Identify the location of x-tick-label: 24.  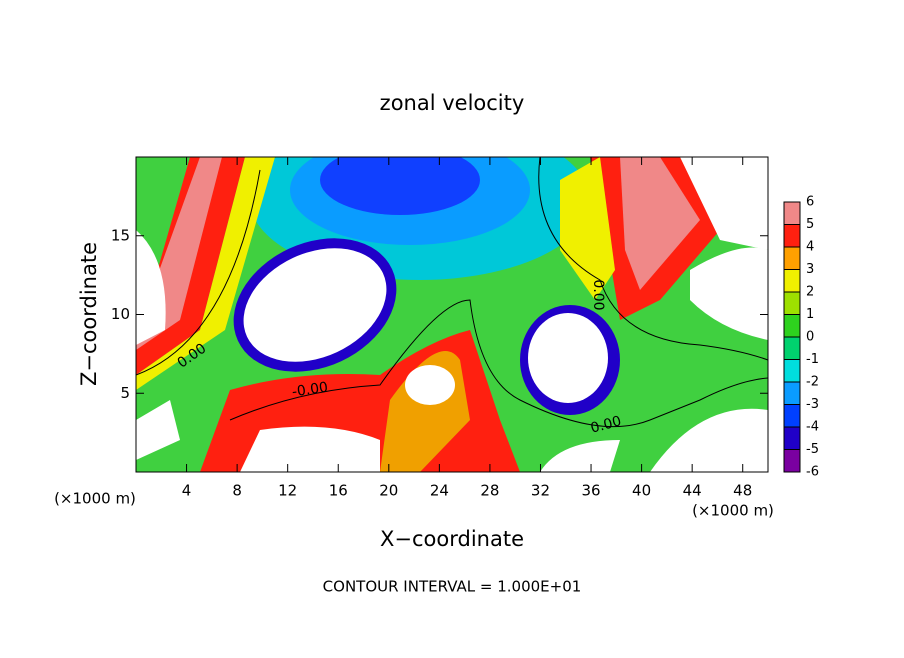
(439, 491).